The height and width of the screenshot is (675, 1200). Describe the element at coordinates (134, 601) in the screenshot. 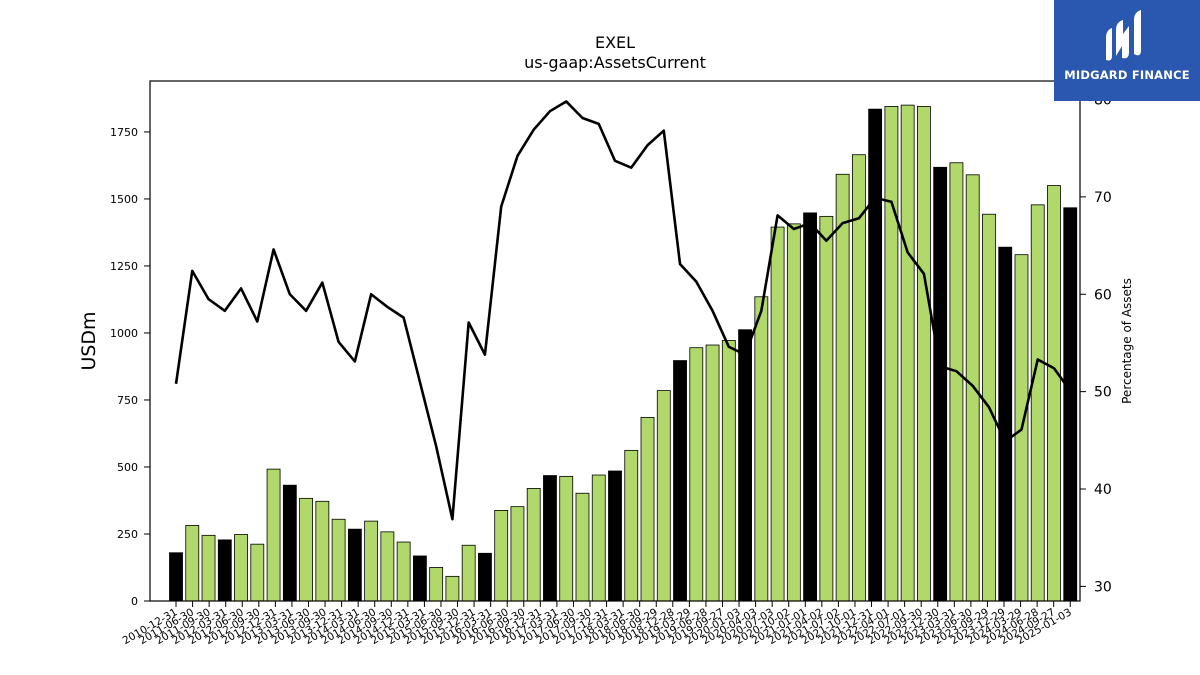

I see `y-tick-label: 0` at that location.